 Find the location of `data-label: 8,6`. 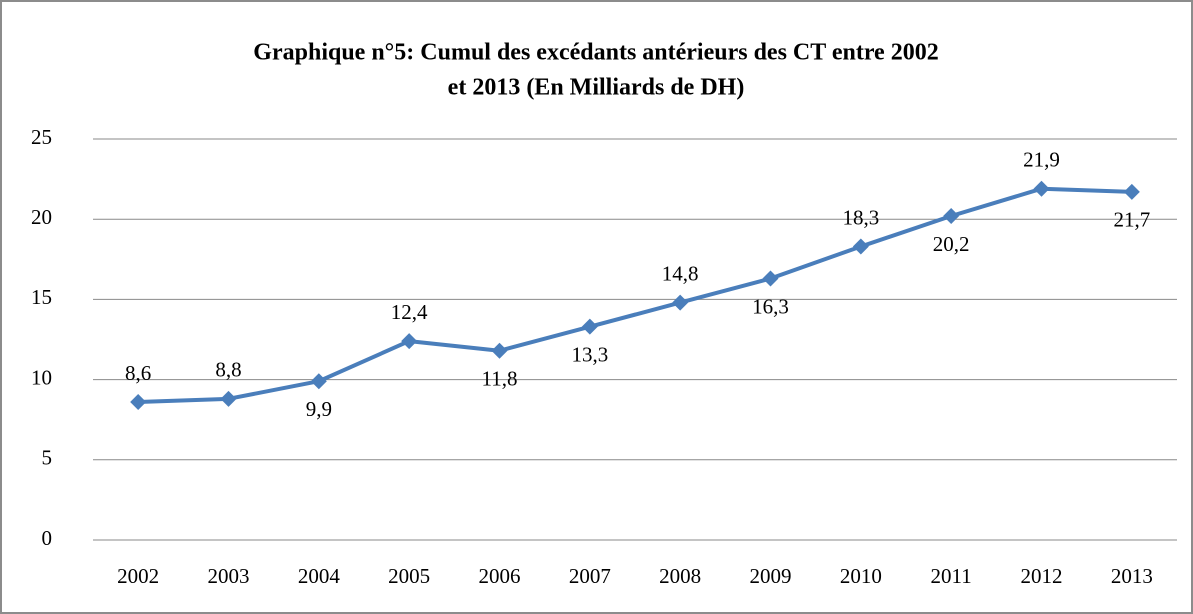

data-label: 8,6 is located at coordinates (138, 373).